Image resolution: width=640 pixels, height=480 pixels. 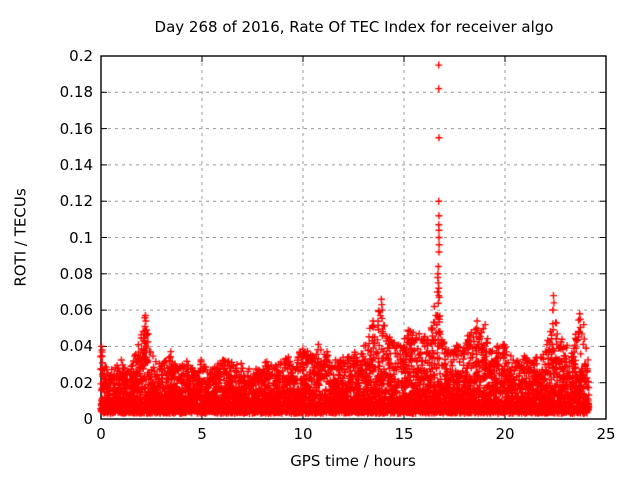 I want to click on y-tick-label: 0.16, so click(x=76, y=128).